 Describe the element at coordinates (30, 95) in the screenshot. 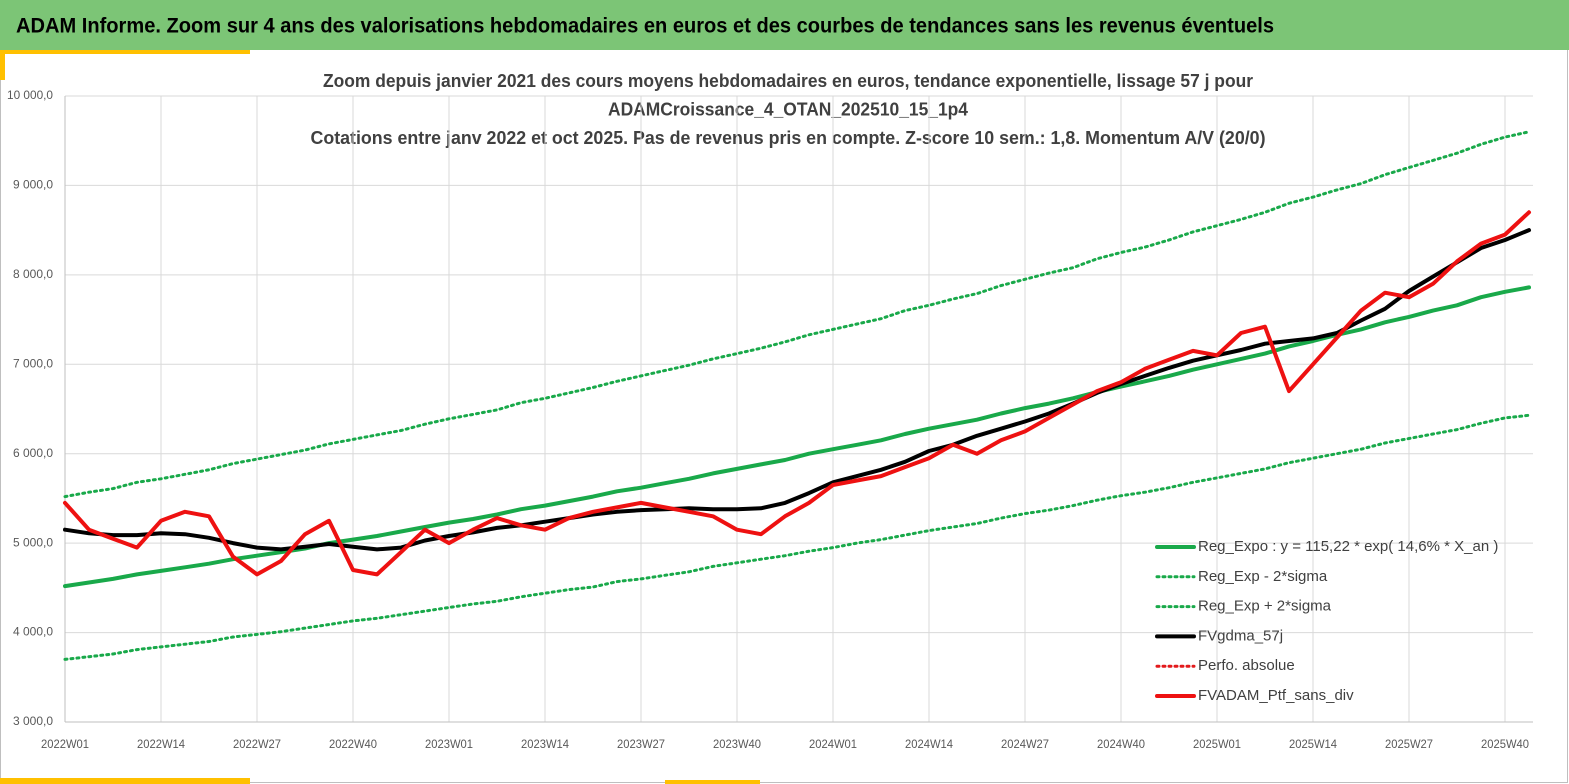

I see `y-tick-label: 10 000,0` at that location.